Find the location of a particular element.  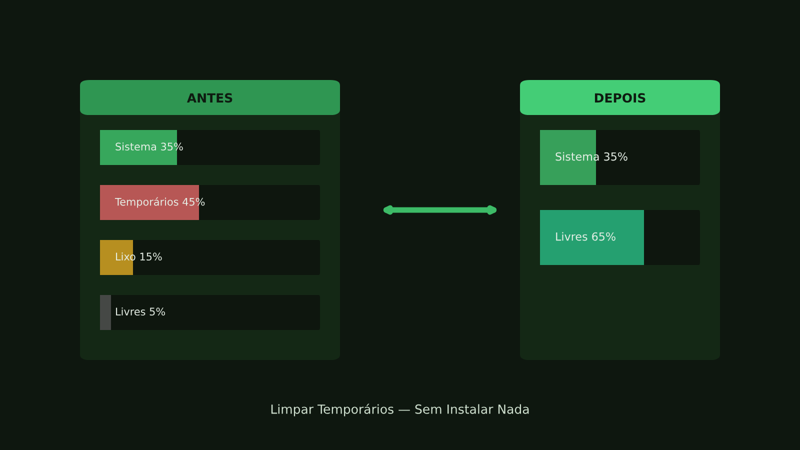

bar is located at coordinates (105, 312).